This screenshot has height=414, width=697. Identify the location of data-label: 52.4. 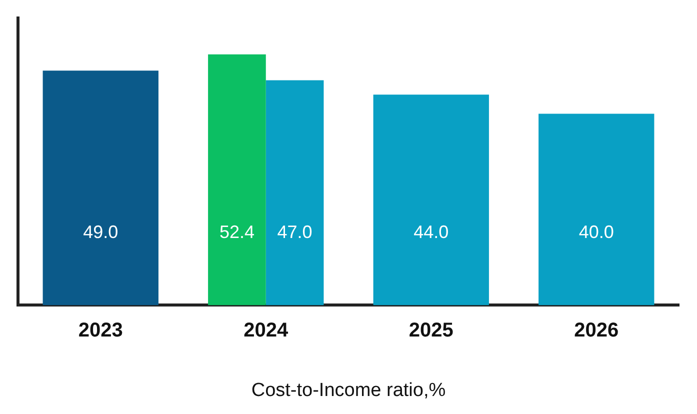
(236, 232).